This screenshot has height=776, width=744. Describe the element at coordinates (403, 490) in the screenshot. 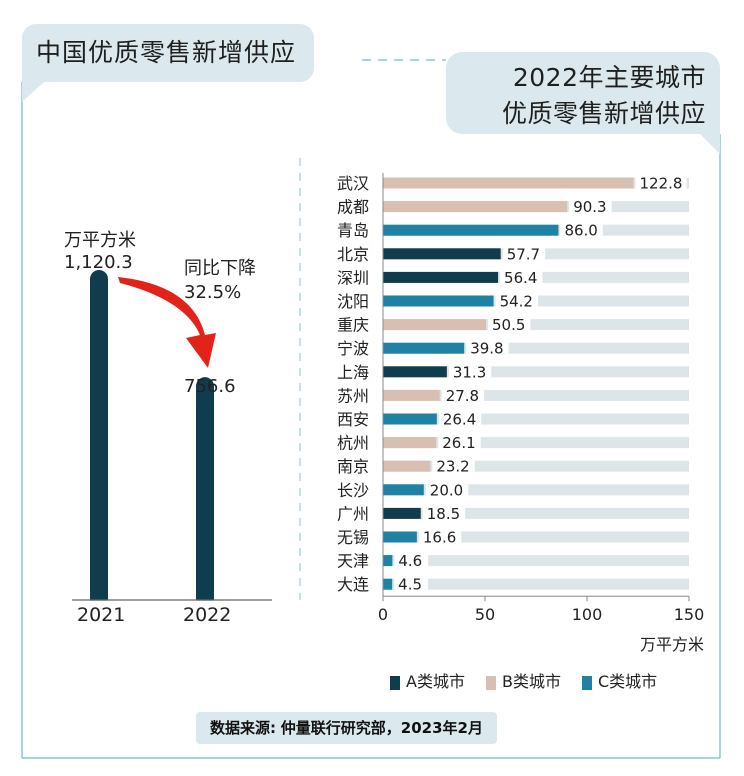

I see `bar-长沙` at that location.